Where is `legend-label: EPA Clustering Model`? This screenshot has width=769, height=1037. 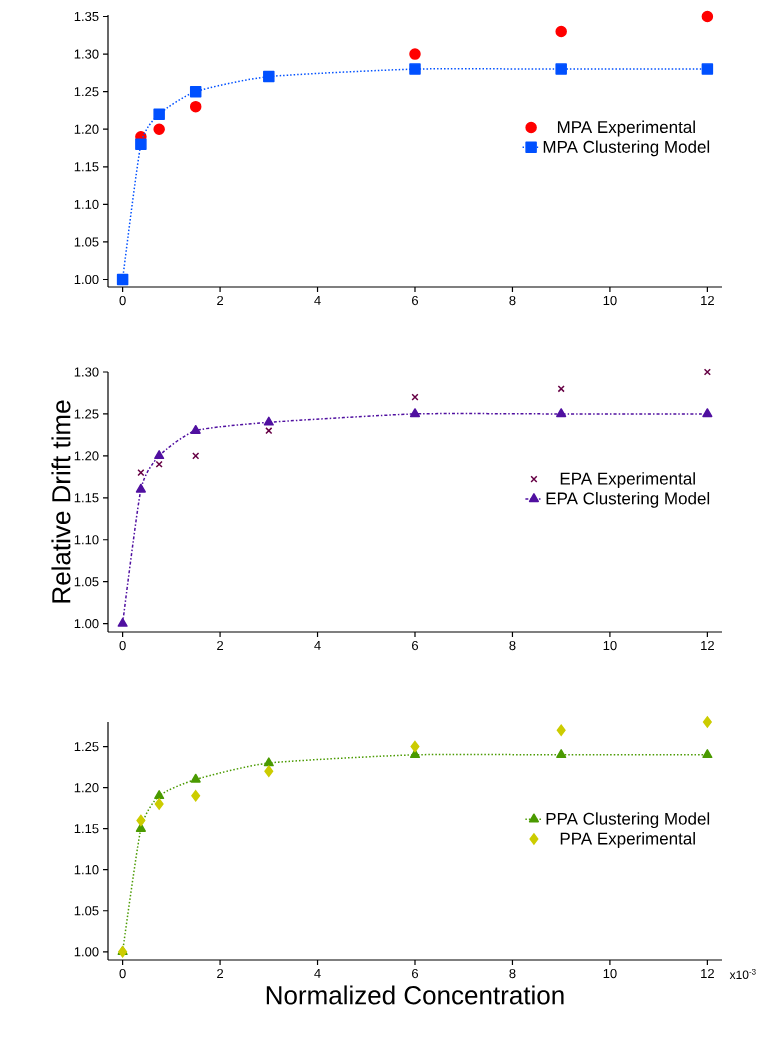 legend-label: EPA Clustering Model is located at coordinates (628, 500).